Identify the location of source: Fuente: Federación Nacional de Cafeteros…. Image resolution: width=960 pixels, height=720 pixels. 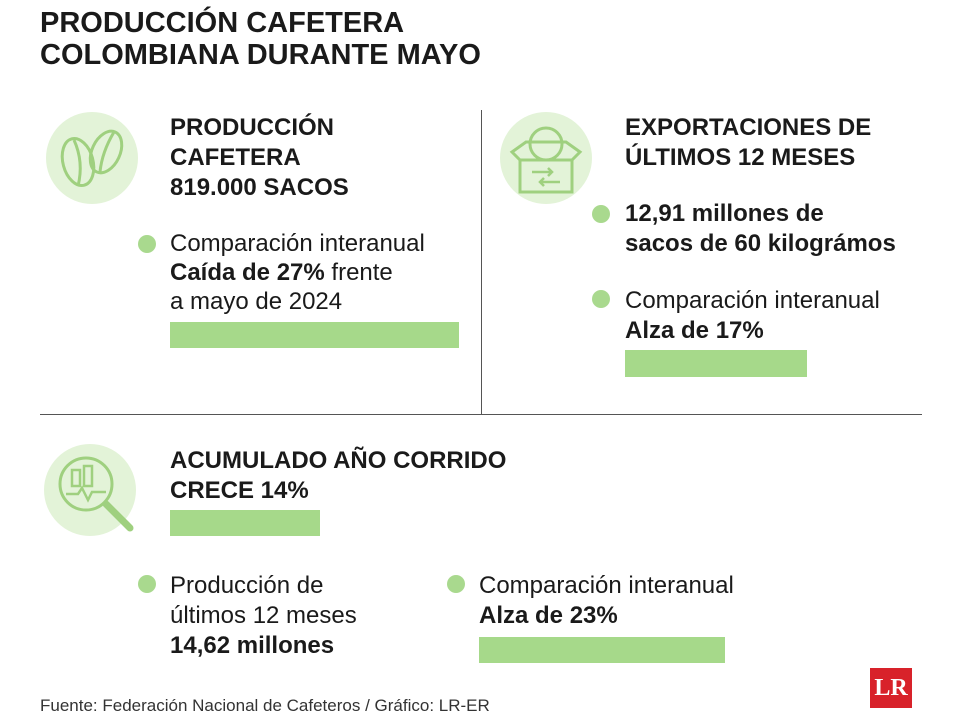
(265, 705).